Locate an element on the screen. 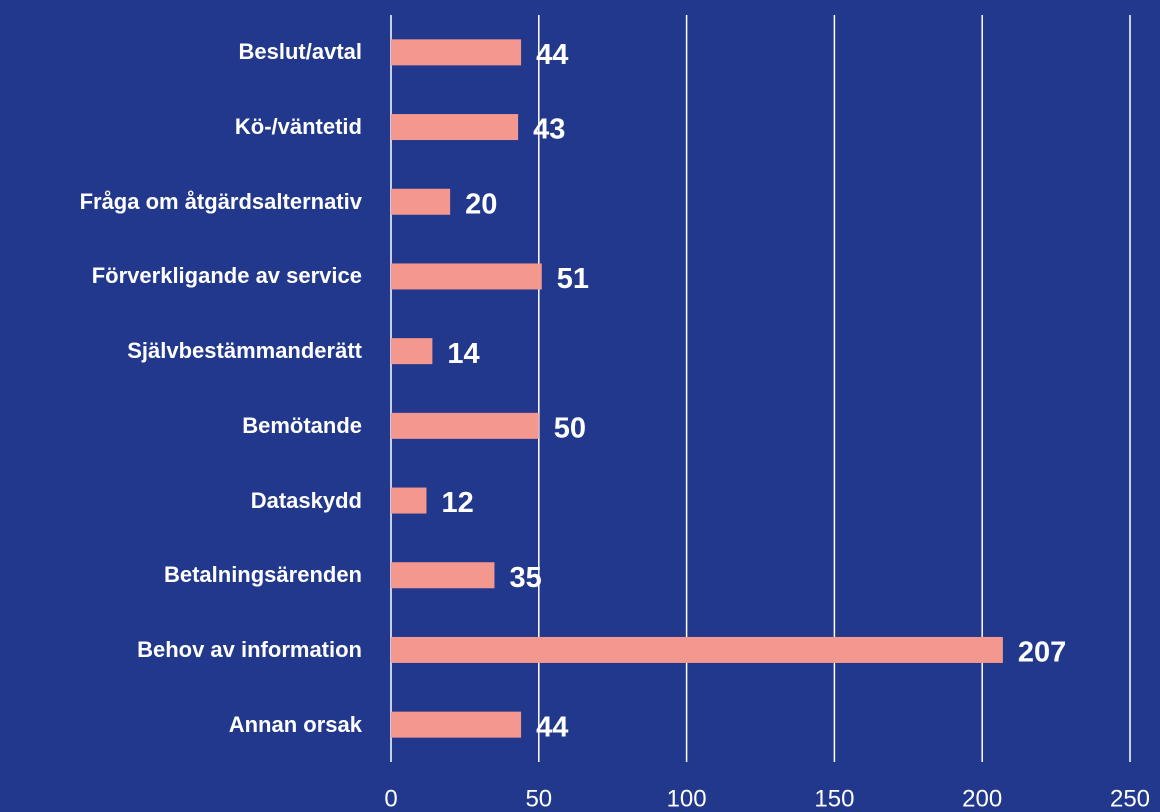 This screenshot has height=812, width=1160. data-label: 20 is located at coordinates (481, 204).